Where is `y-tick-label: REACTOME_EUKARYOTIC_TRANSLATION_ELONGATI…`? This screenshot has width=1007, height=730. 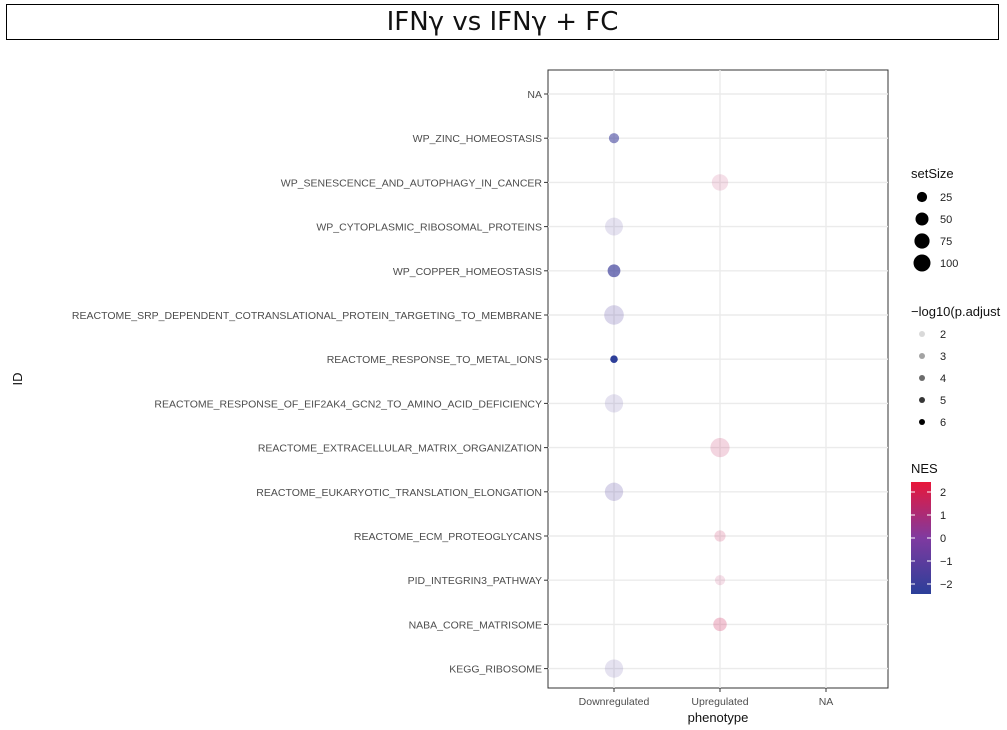
y-tick-label: REACTOME_EUKARYOTIC_TRANSLATION_ELONGATI… is located at coordinates (399, 493).